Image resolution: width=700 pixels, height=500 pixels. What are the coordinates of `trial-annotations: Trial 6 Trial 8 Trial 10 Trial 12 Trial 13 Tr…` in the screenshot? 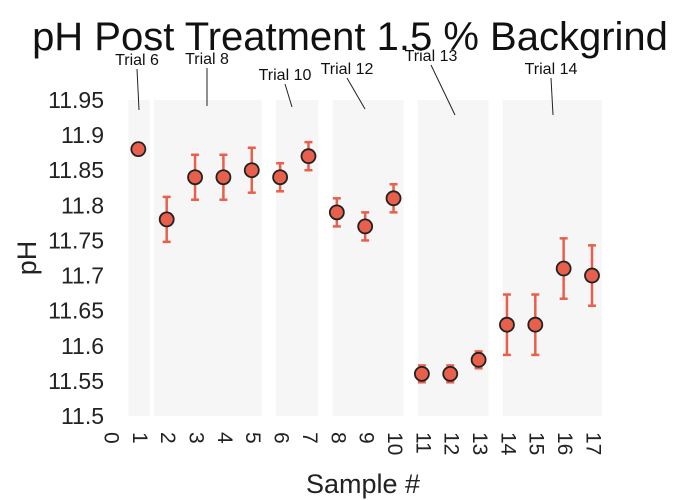 It's located at (346, 82).